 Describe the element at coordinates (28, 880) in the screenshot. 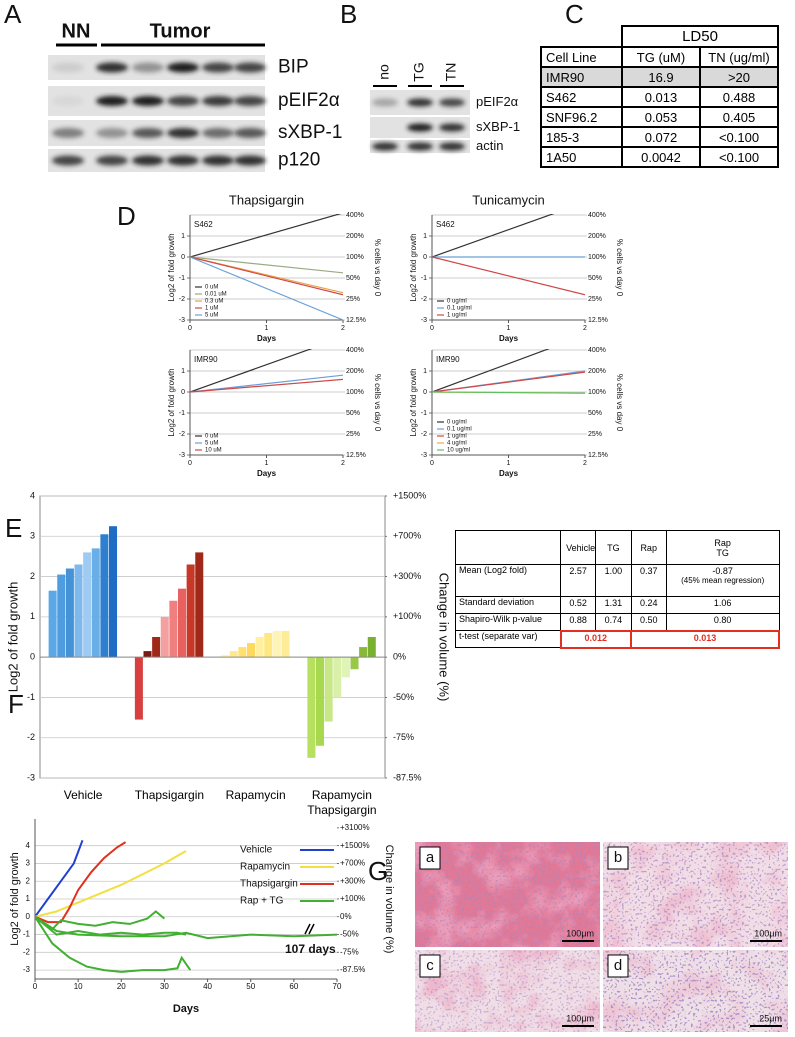

I see `y-tick-label: 2` at that location.